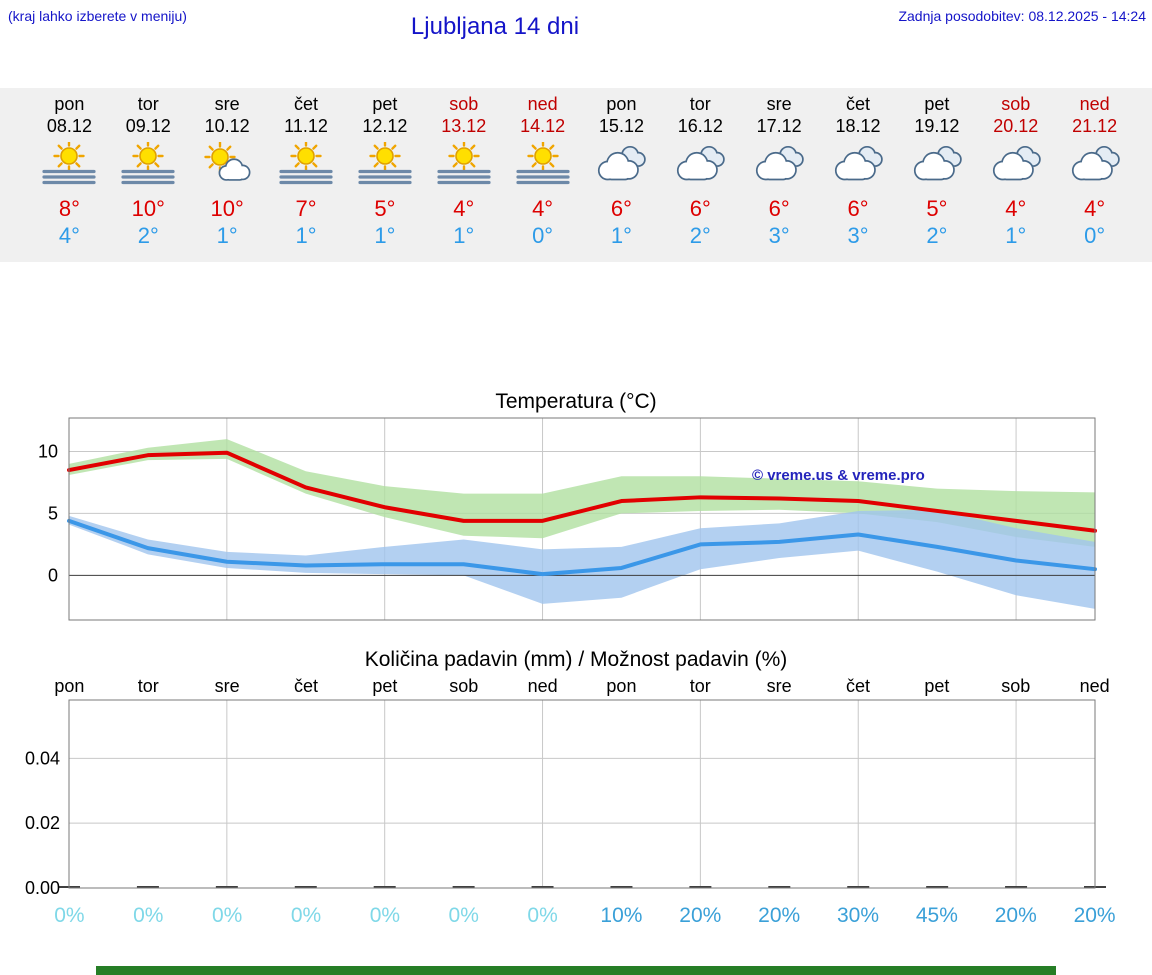 Image resolution: width=1152 pixels, height=975 pixels. What do you see at coordinates (1016, 126) in the screenshot?
I see `day-date: 20.12` at bounding box center [1016, 126].